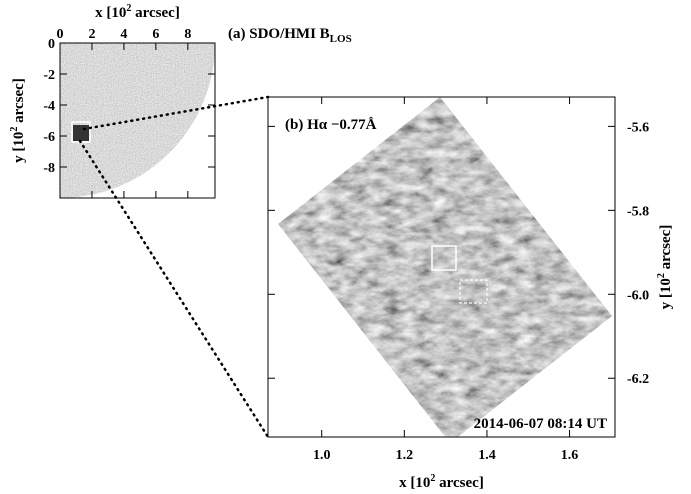 Image resolution: width=691 pixels, height=494 pixels. What do you see at coordinates (49, 137) in the screenshot?
I see `y-tick-label: -6` at bounding box center [49, 137].